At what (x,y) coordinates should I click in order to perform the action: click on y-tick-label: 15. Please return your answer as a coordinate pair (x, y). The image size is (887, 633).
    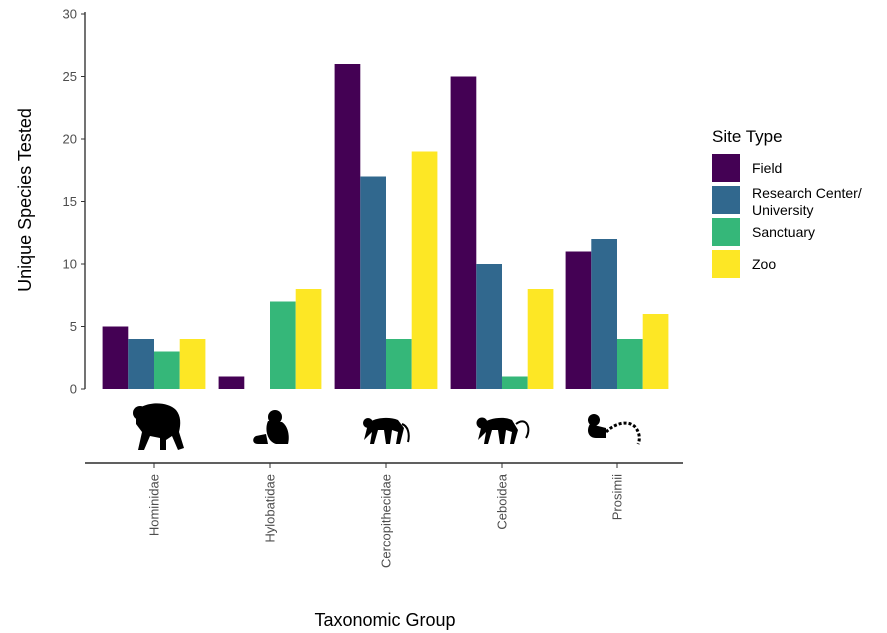
    Looking at the image, I should click on (70, 201).